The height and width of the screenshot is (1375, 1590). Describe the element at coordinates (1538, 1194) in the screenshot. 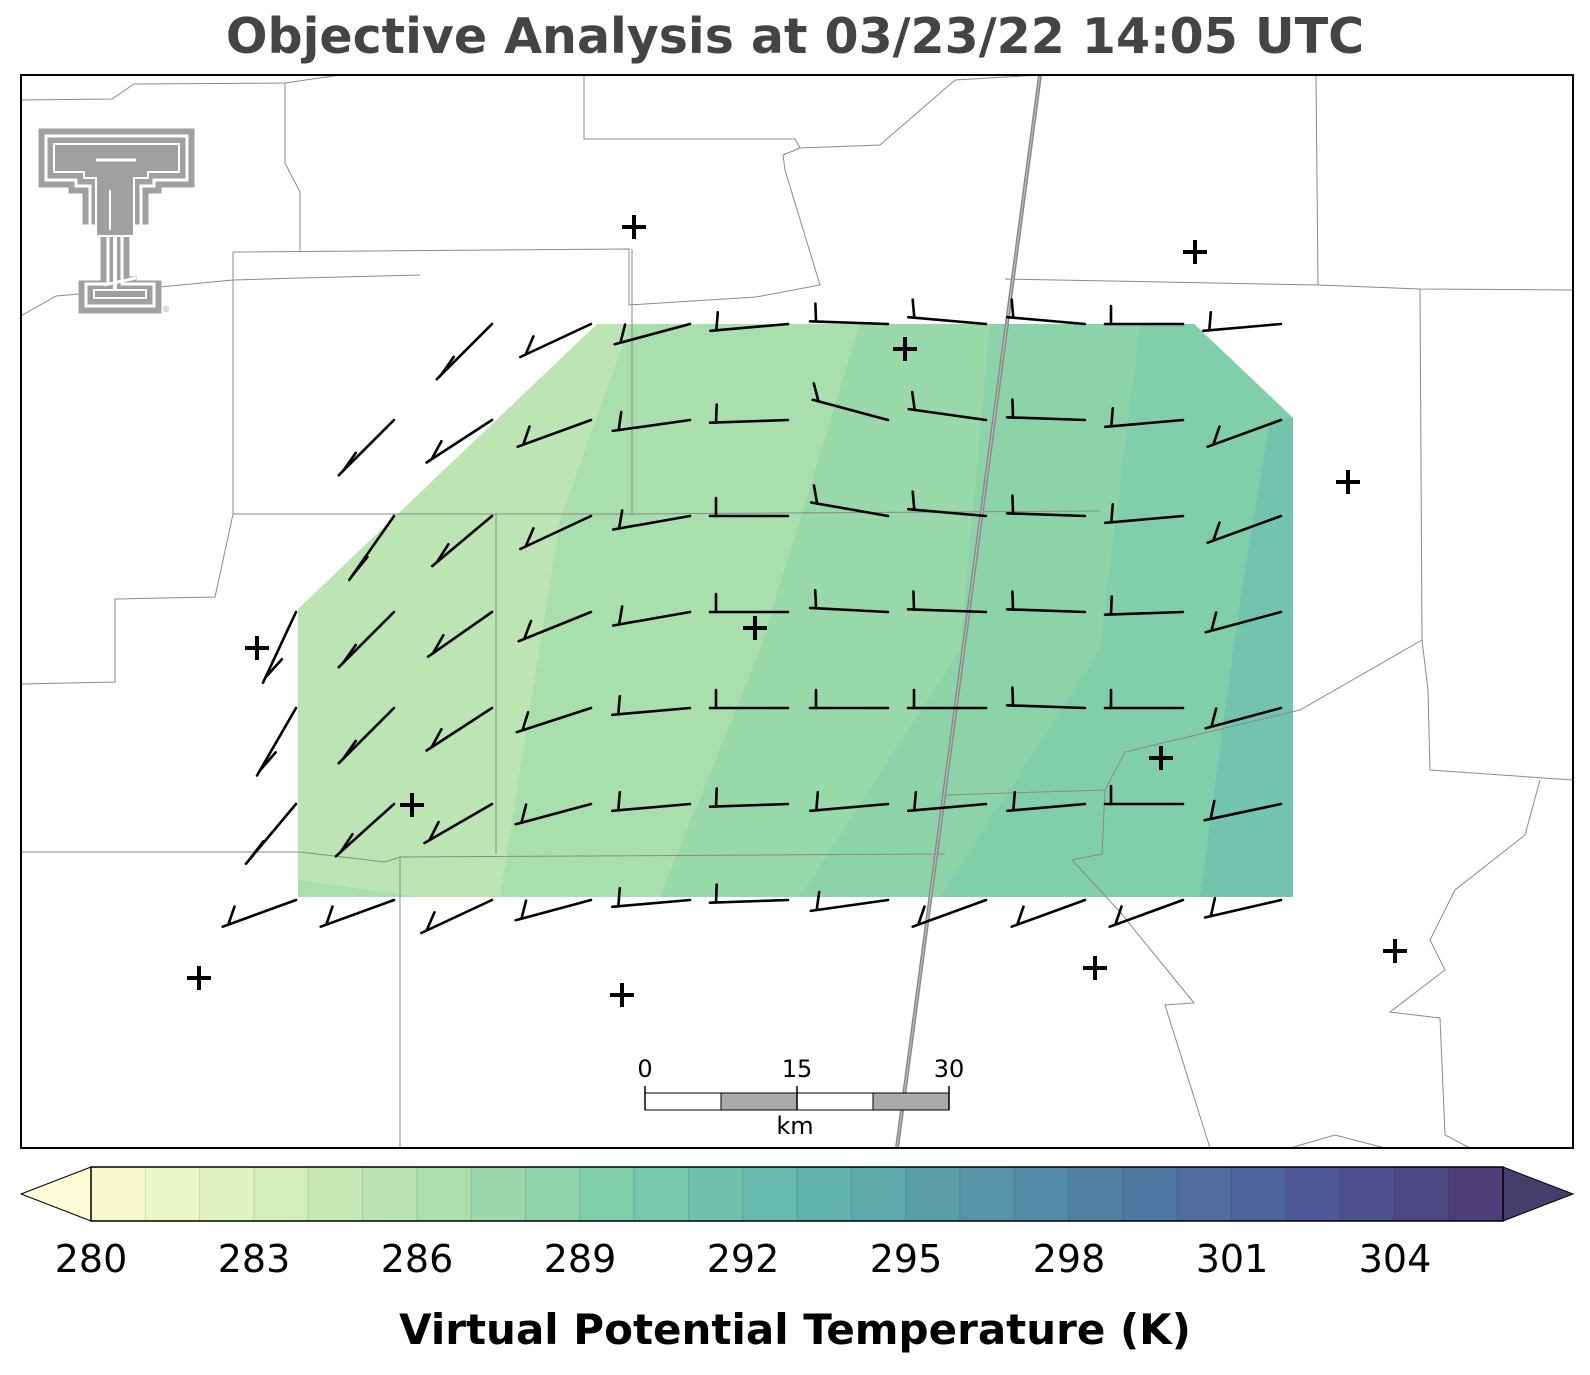

I see `colorbar-extend-high` at that location.